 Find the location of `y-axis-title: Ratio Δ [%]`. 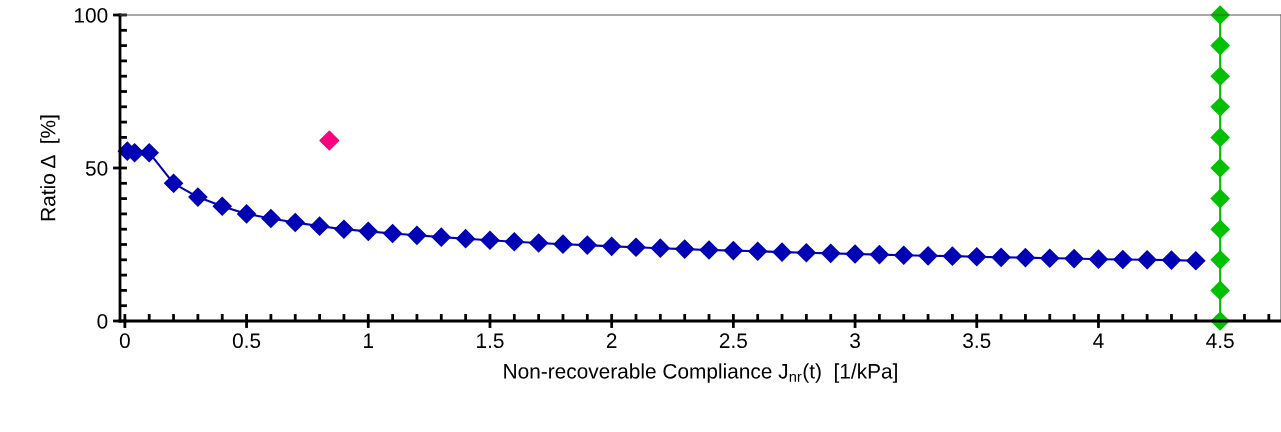

y-axis-title: Ratio Δ [%] is located at coordinates (50, 168).